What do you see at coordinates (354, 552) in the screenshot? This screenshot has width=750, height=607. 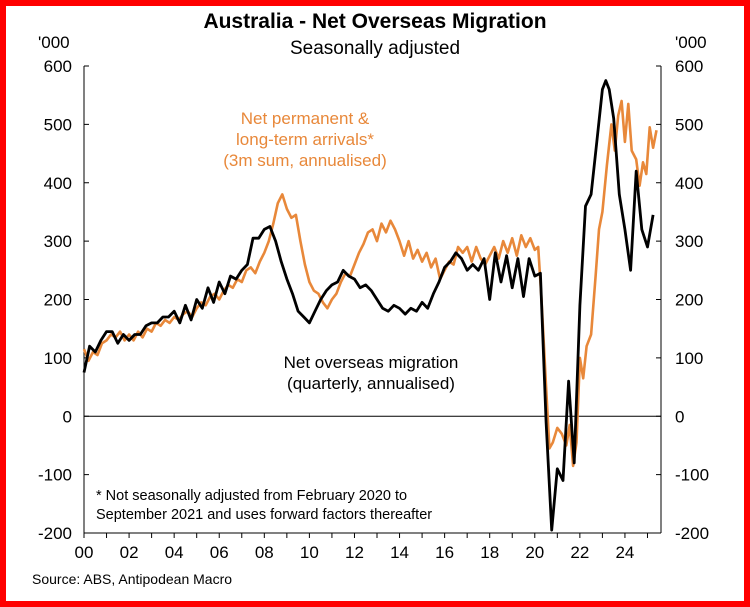 I see `x-tick-label: 12` at bounding box center [354, 552].